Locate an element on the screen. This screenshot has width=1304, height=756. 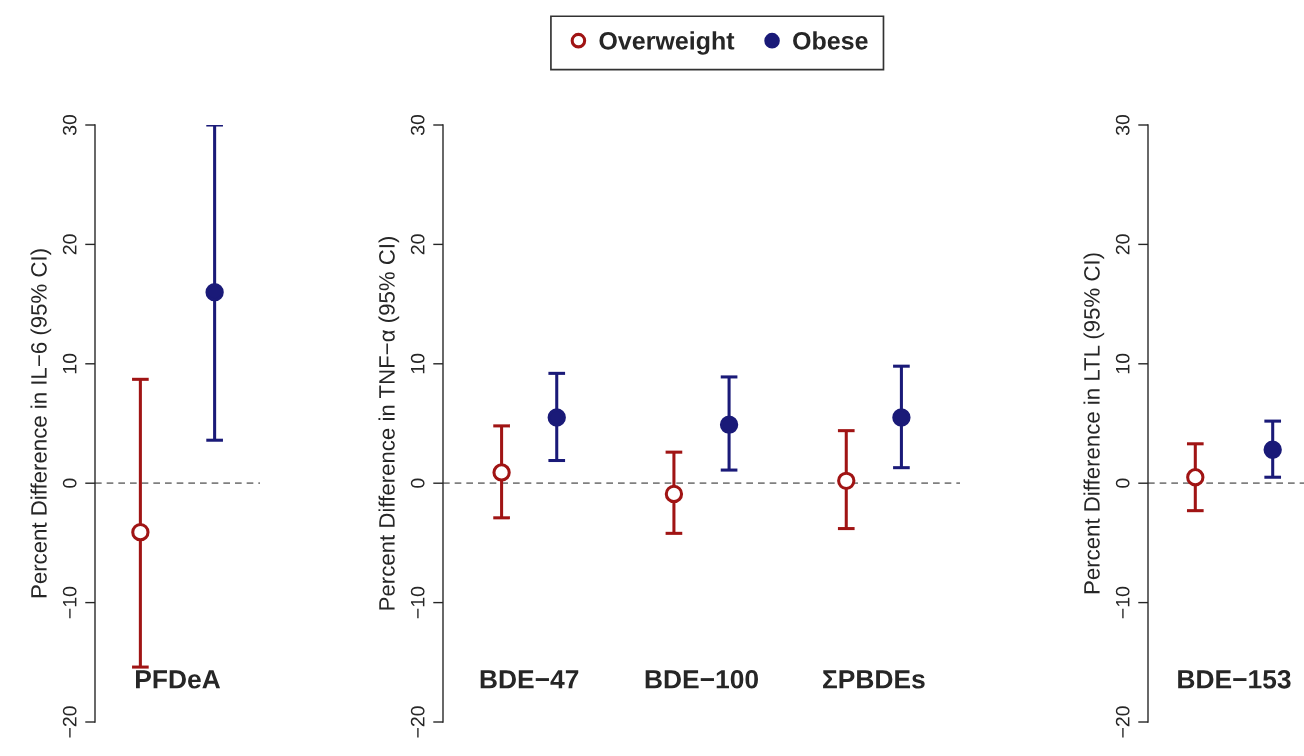
y-axis-title: Percent Difference in TNF−α (95% CI) is located at coordinates (389, 423).